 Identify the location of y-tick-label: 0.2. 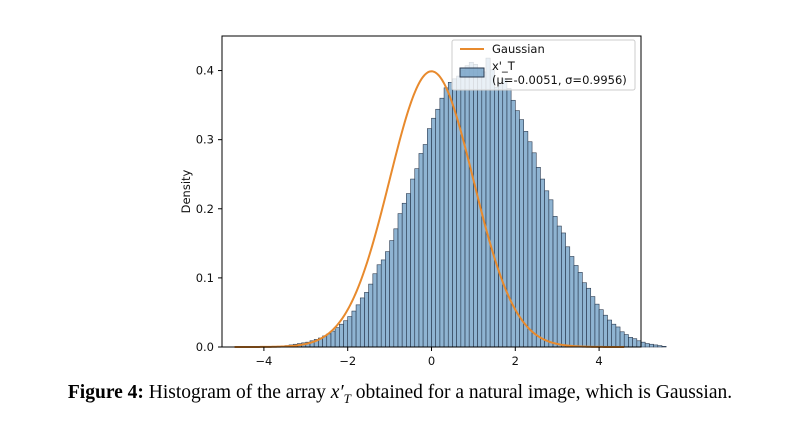
(205, 209).